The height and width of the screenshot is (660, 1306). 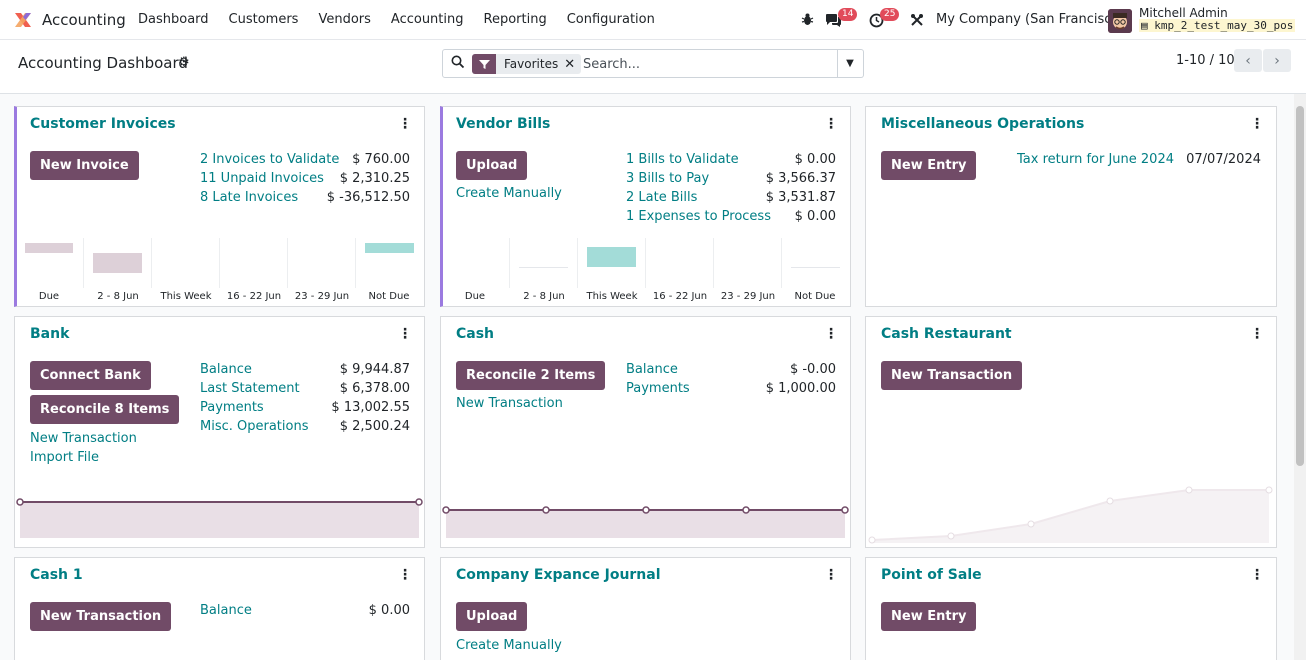 I want to click on user-name: Mitchell Admin, so click(x=1183, y=13).